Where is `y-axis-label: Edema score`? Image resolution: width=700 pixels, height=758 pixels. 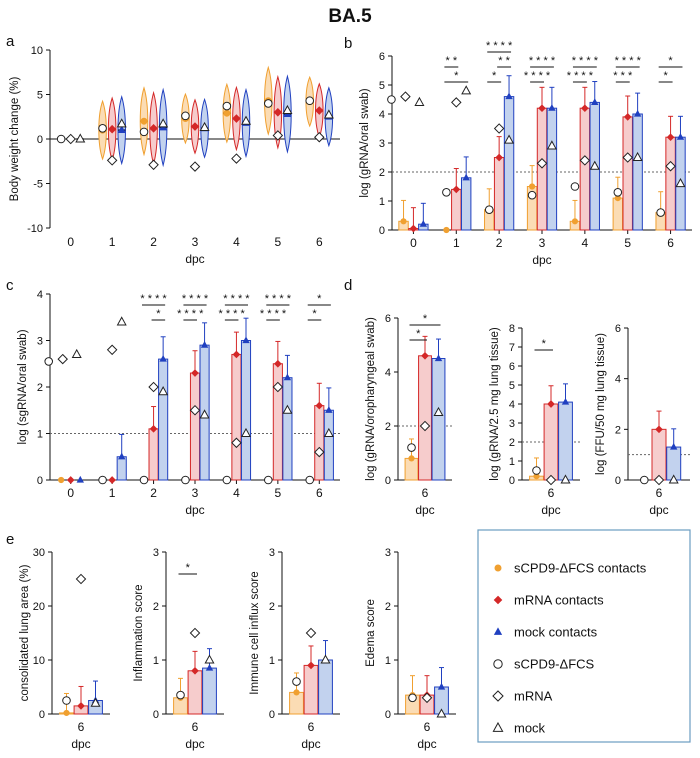 y-axis-label: Edema score is located at coordinates (371, 633).